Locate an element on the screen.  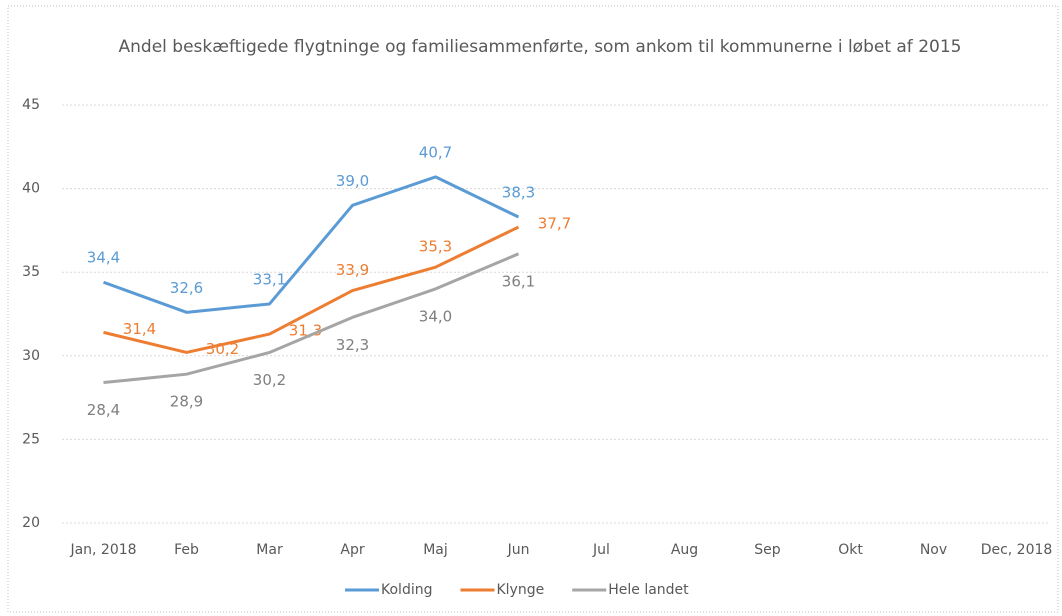
y-tick-label: 25 is located at coordinates (31, 439).